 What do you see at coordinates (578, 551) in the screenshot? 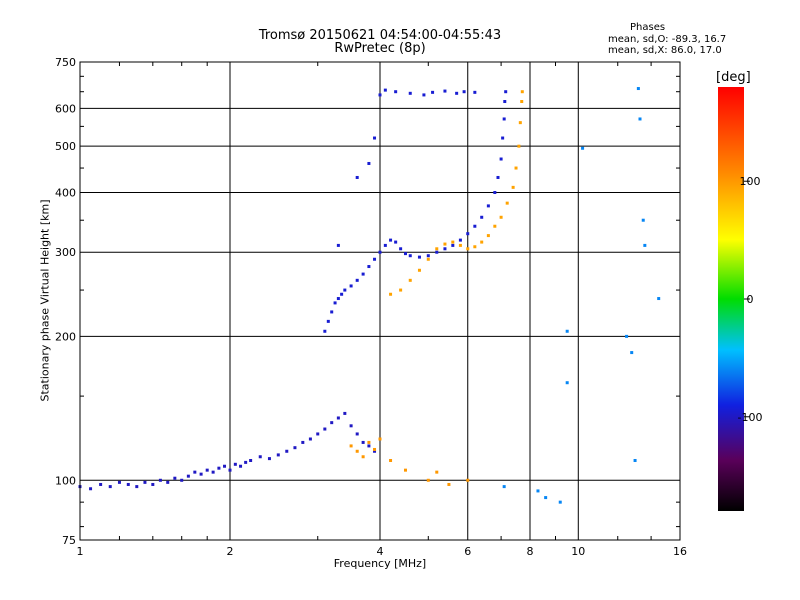
I see `x-tick-label: 10` at bounding box center [578, 551].